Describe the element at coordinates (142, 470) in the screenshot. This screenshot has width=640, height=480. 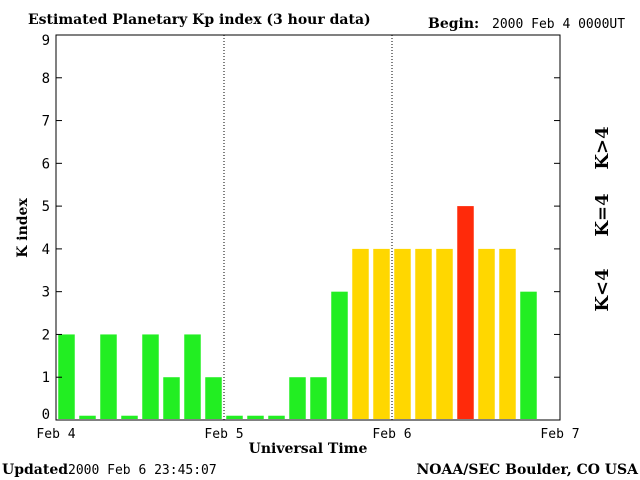
I see `updated-value: 2000 Feb 6 23:45:07` at that location.